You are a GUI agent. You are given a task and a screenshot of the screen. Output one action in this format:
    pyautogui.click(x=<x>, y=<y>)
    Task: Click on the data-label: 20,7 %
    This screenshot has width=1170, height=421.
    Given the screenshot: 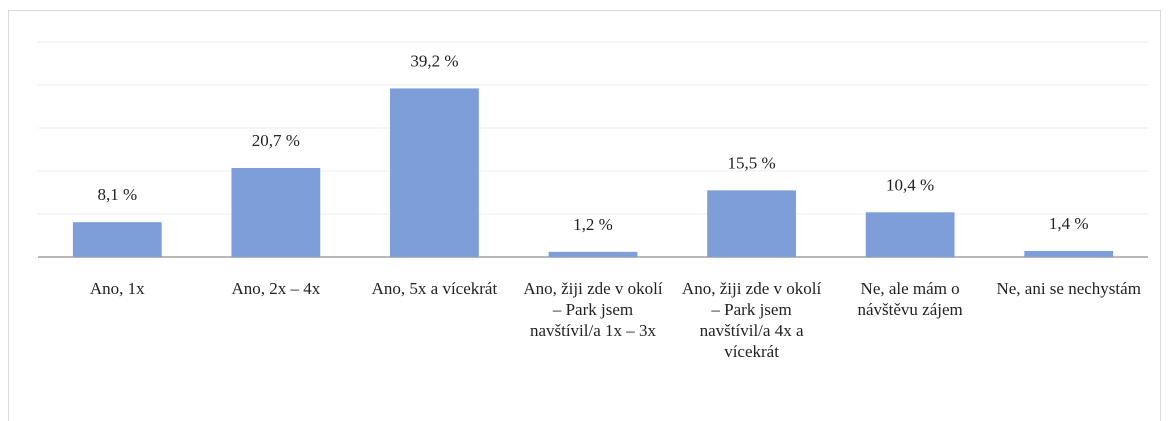 What is the action you would take?
    pyautogui.click(x=276, y=140)
    